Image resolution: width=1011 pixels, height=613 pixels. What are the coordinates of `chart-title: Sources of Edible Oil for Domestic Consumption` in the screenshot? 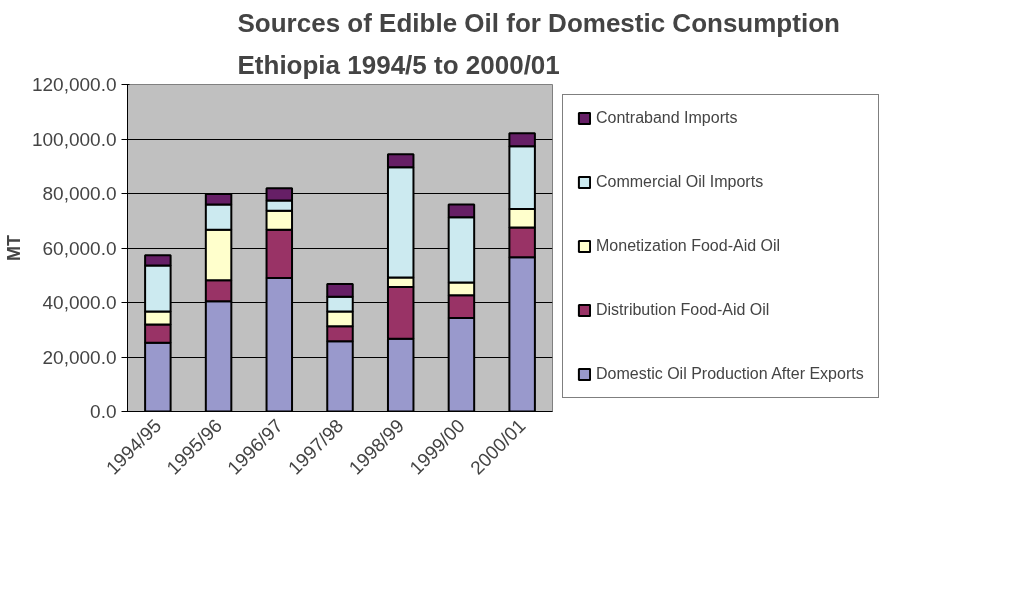 It's located at (538, 22).